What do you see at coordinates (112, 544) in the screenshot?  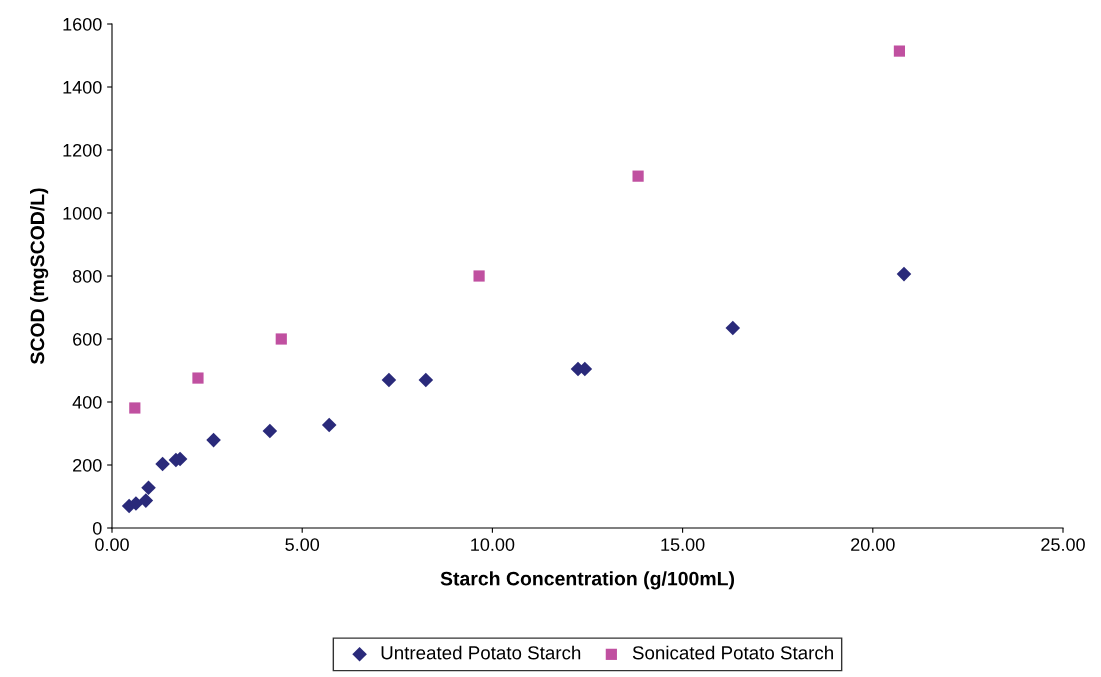 I see `x-tick-label: 0.00` at bounding box center [112, 544].